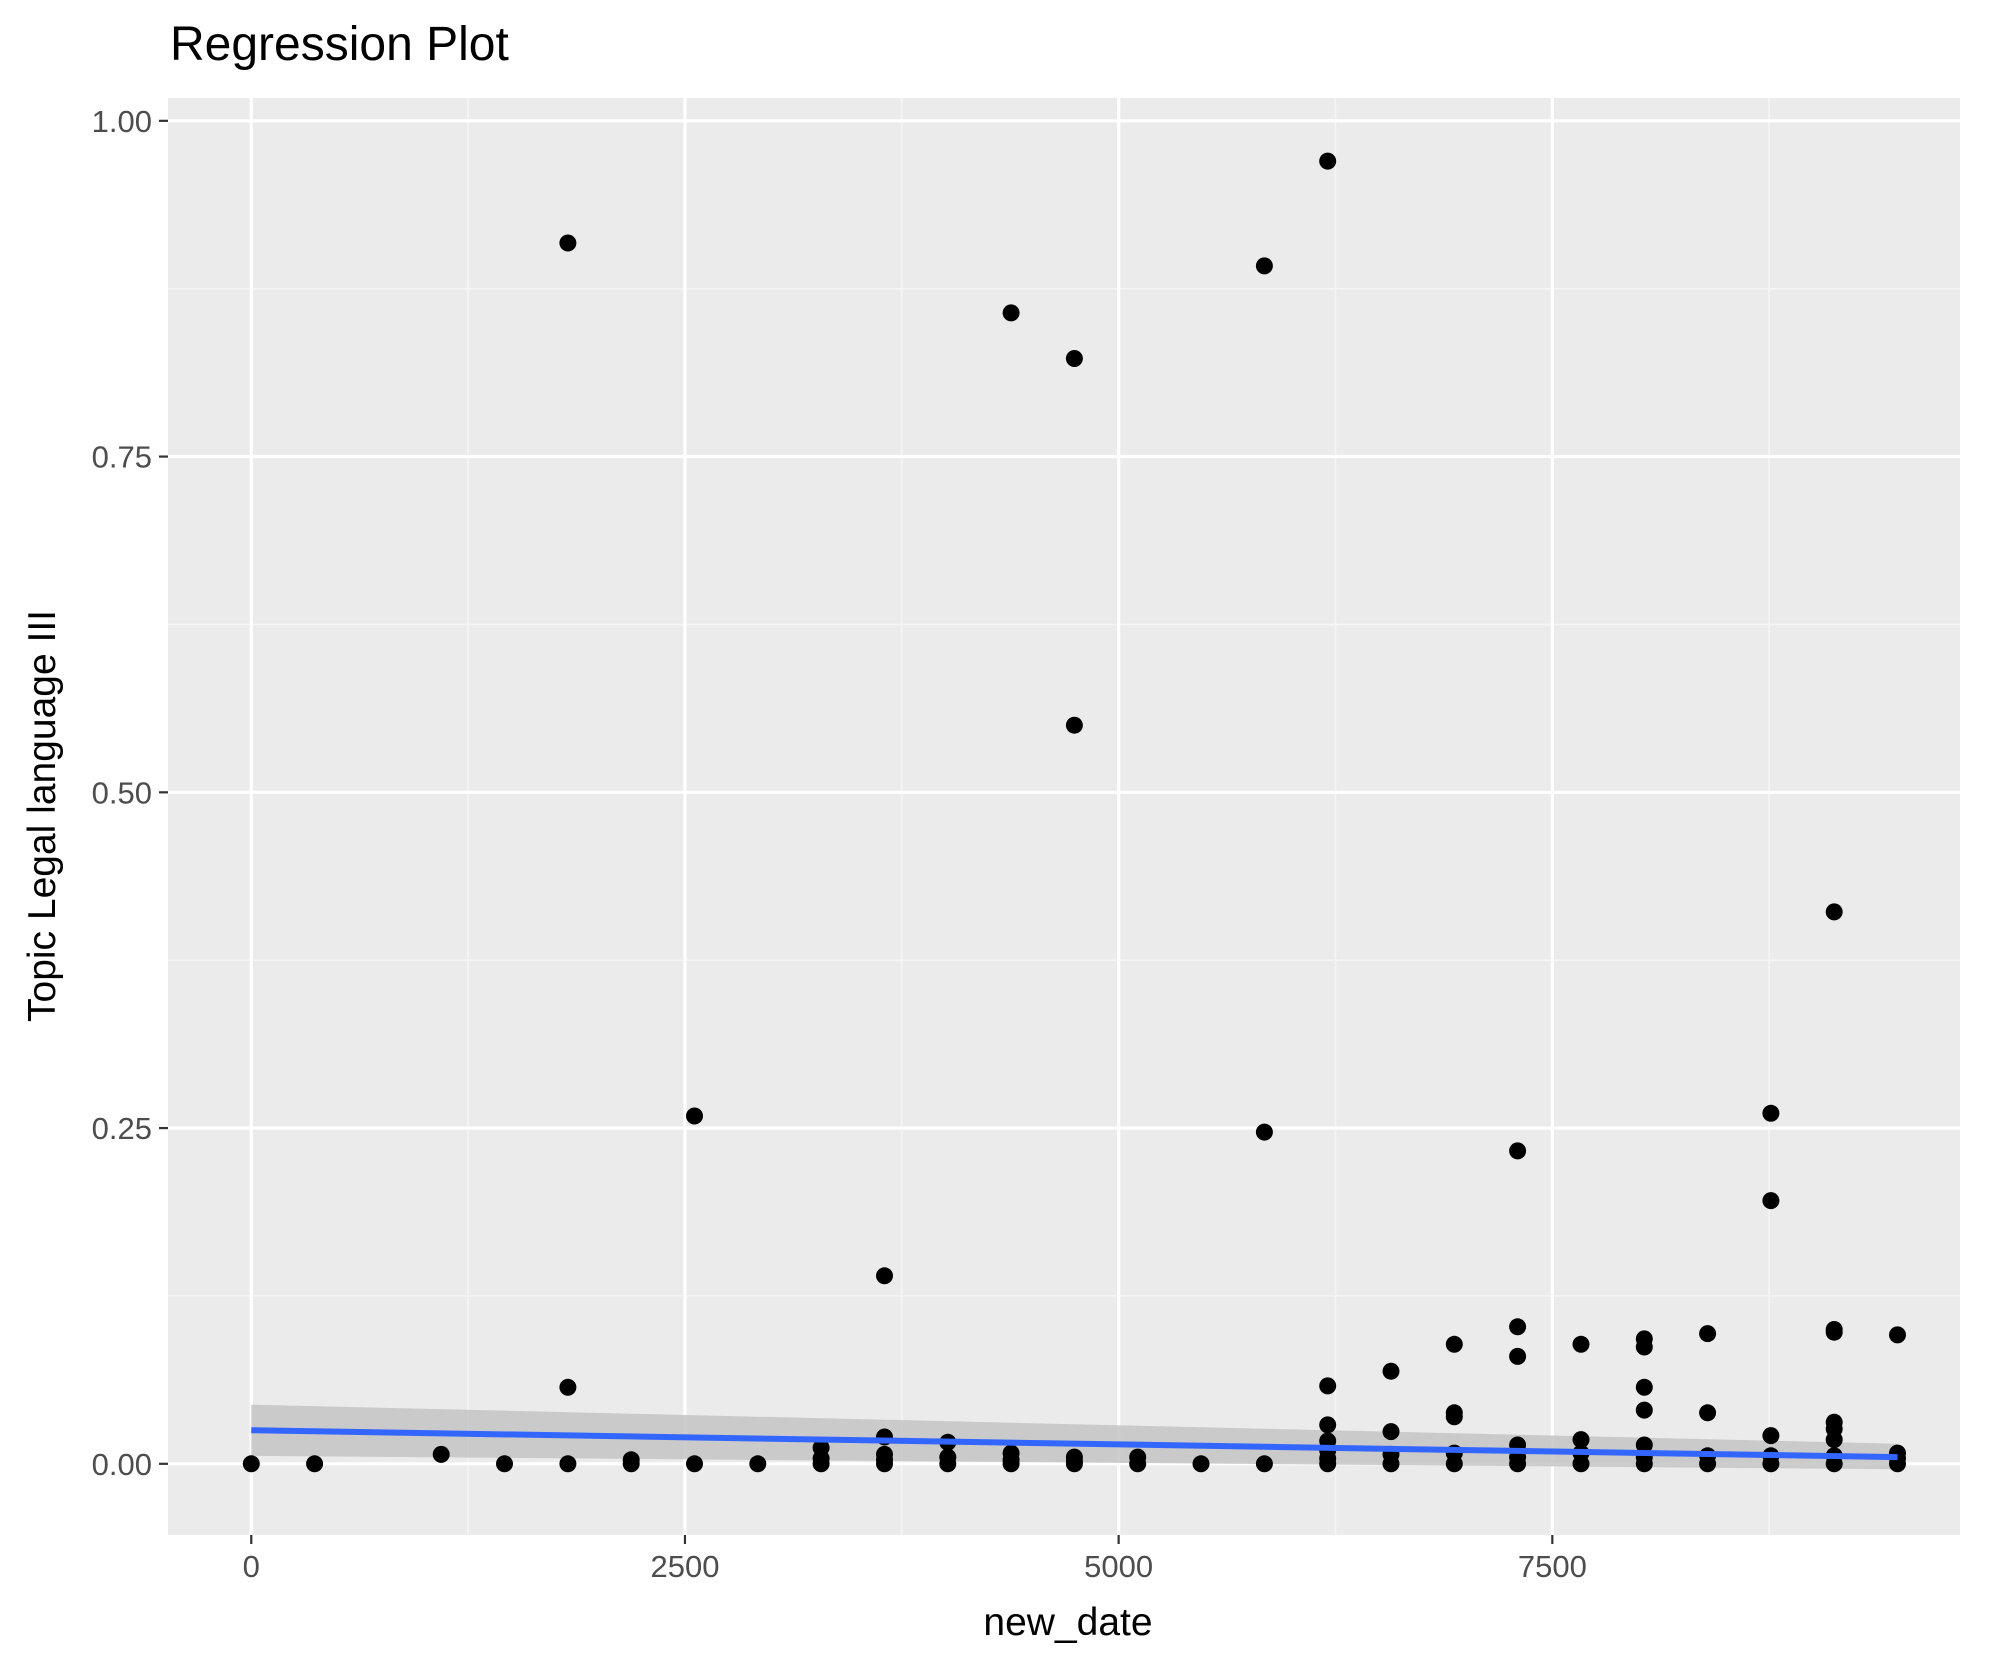 The image size is (1990, 1665). Describe the element at coordinates (122, 1128) in the screenshot. I see `y-tick-label: 0.25` at that location.